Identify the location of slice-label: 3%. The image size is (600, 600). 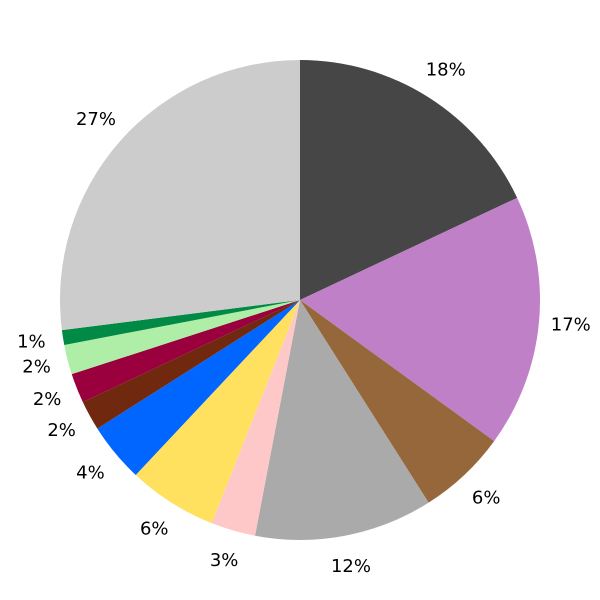
(224, 560).